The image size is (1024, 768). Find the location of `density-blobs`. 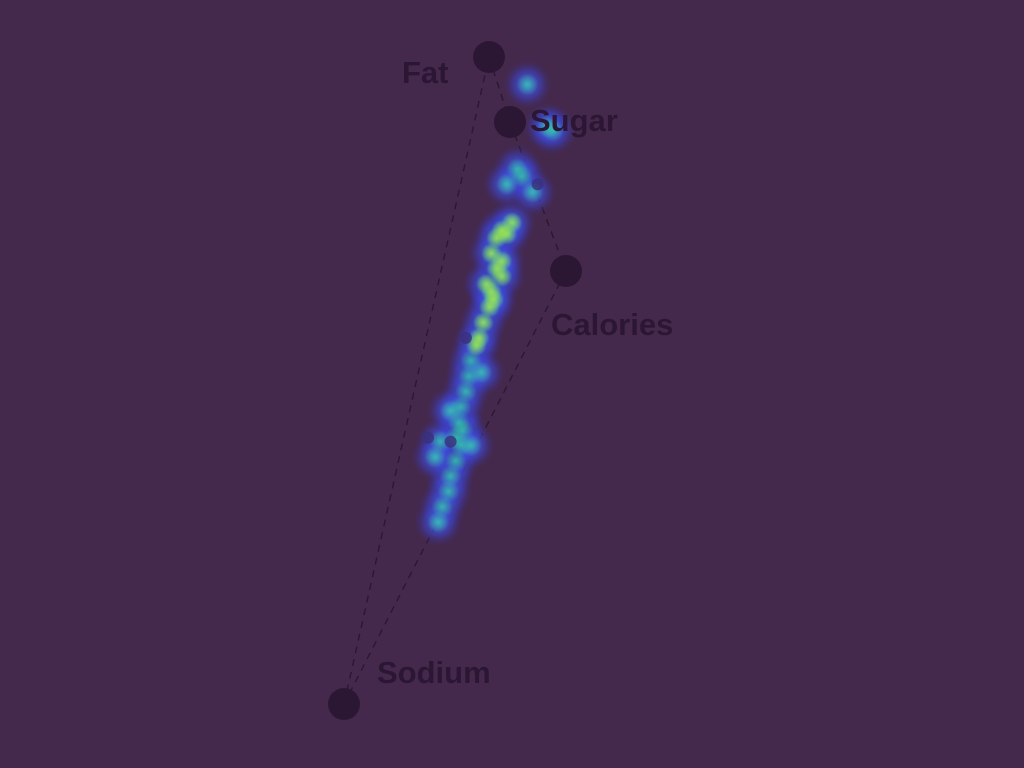

density-blobs is located at coordinates (494, 303).